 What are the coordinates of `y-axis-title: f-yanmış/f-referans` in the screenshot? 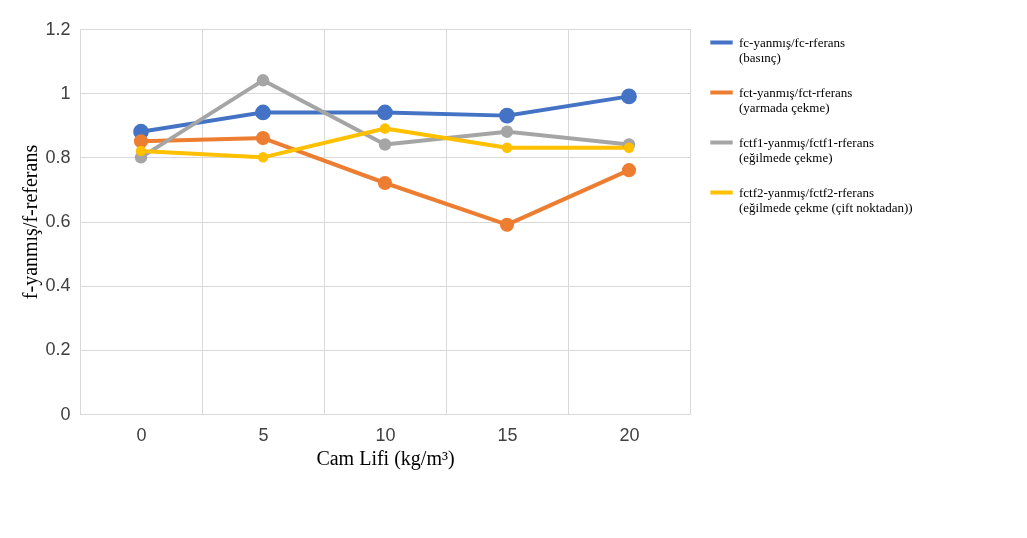 It's located at (31, 222).